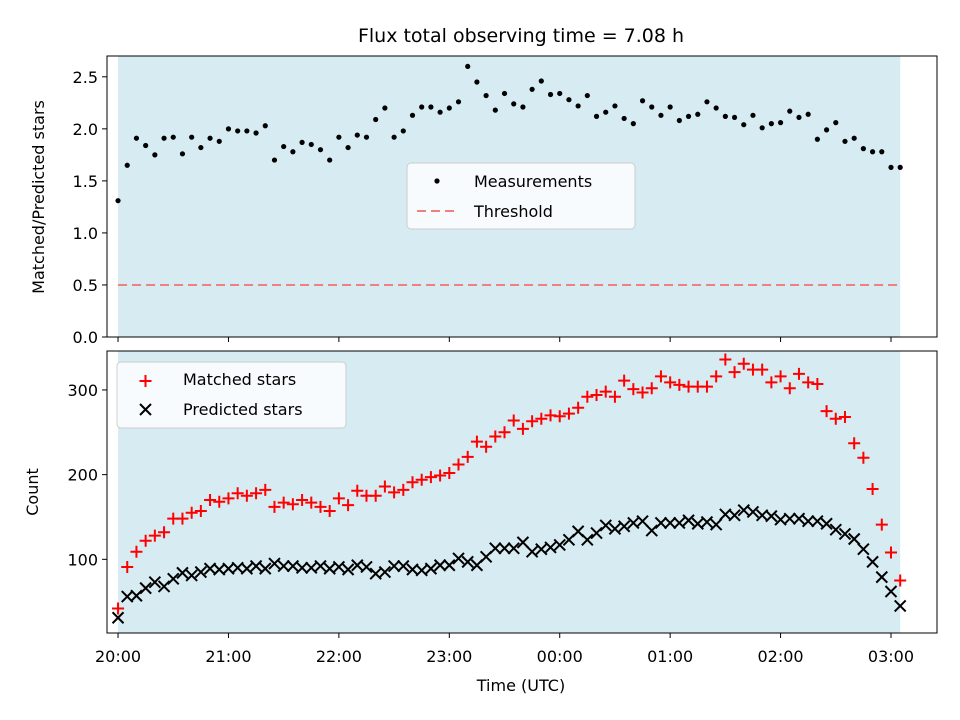  I want to click on legend-measurements-marker, so click(437, 181).